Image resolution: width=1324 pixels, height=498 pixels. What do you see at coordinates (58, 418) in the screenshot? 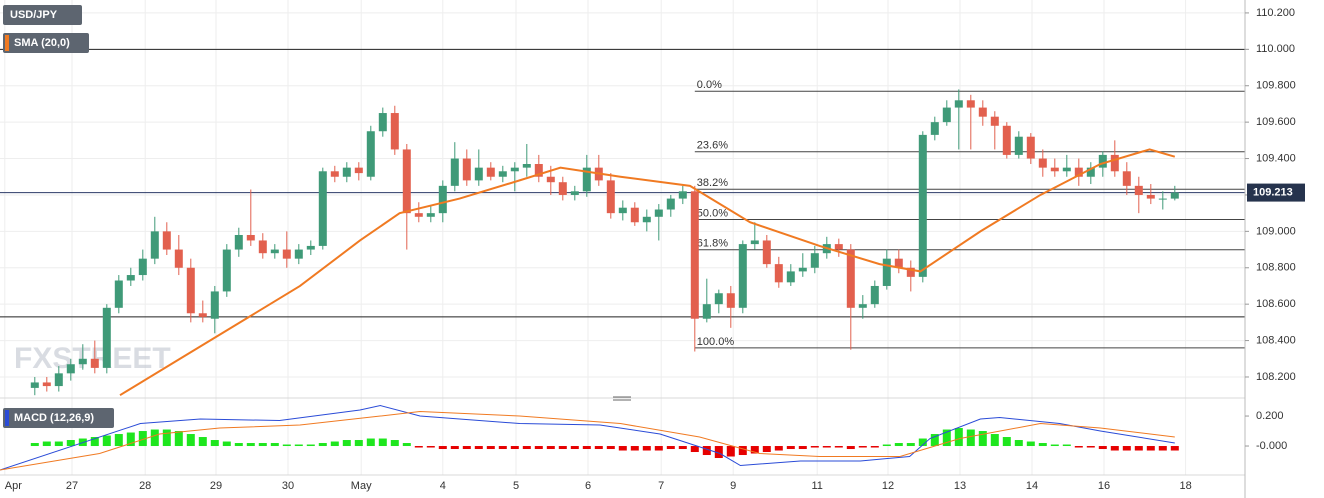
I see `macd-tag: MACD (12,26,9)` at bounding box center [58, 418].